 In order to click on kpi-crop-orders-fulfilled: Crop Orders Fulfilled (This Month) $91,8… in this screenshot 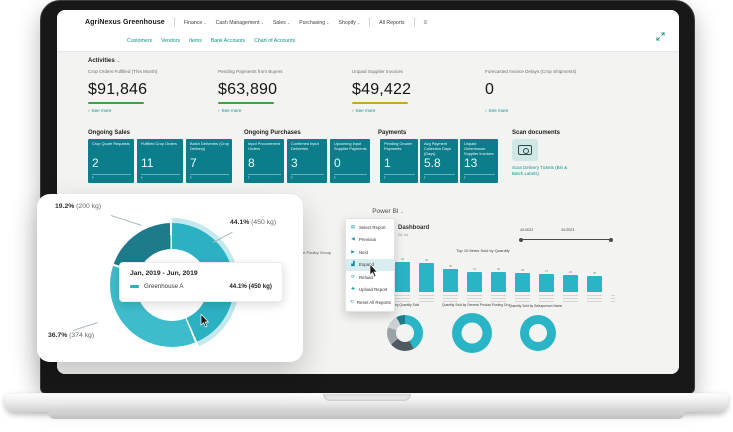, I will do `click(151, 91)`.